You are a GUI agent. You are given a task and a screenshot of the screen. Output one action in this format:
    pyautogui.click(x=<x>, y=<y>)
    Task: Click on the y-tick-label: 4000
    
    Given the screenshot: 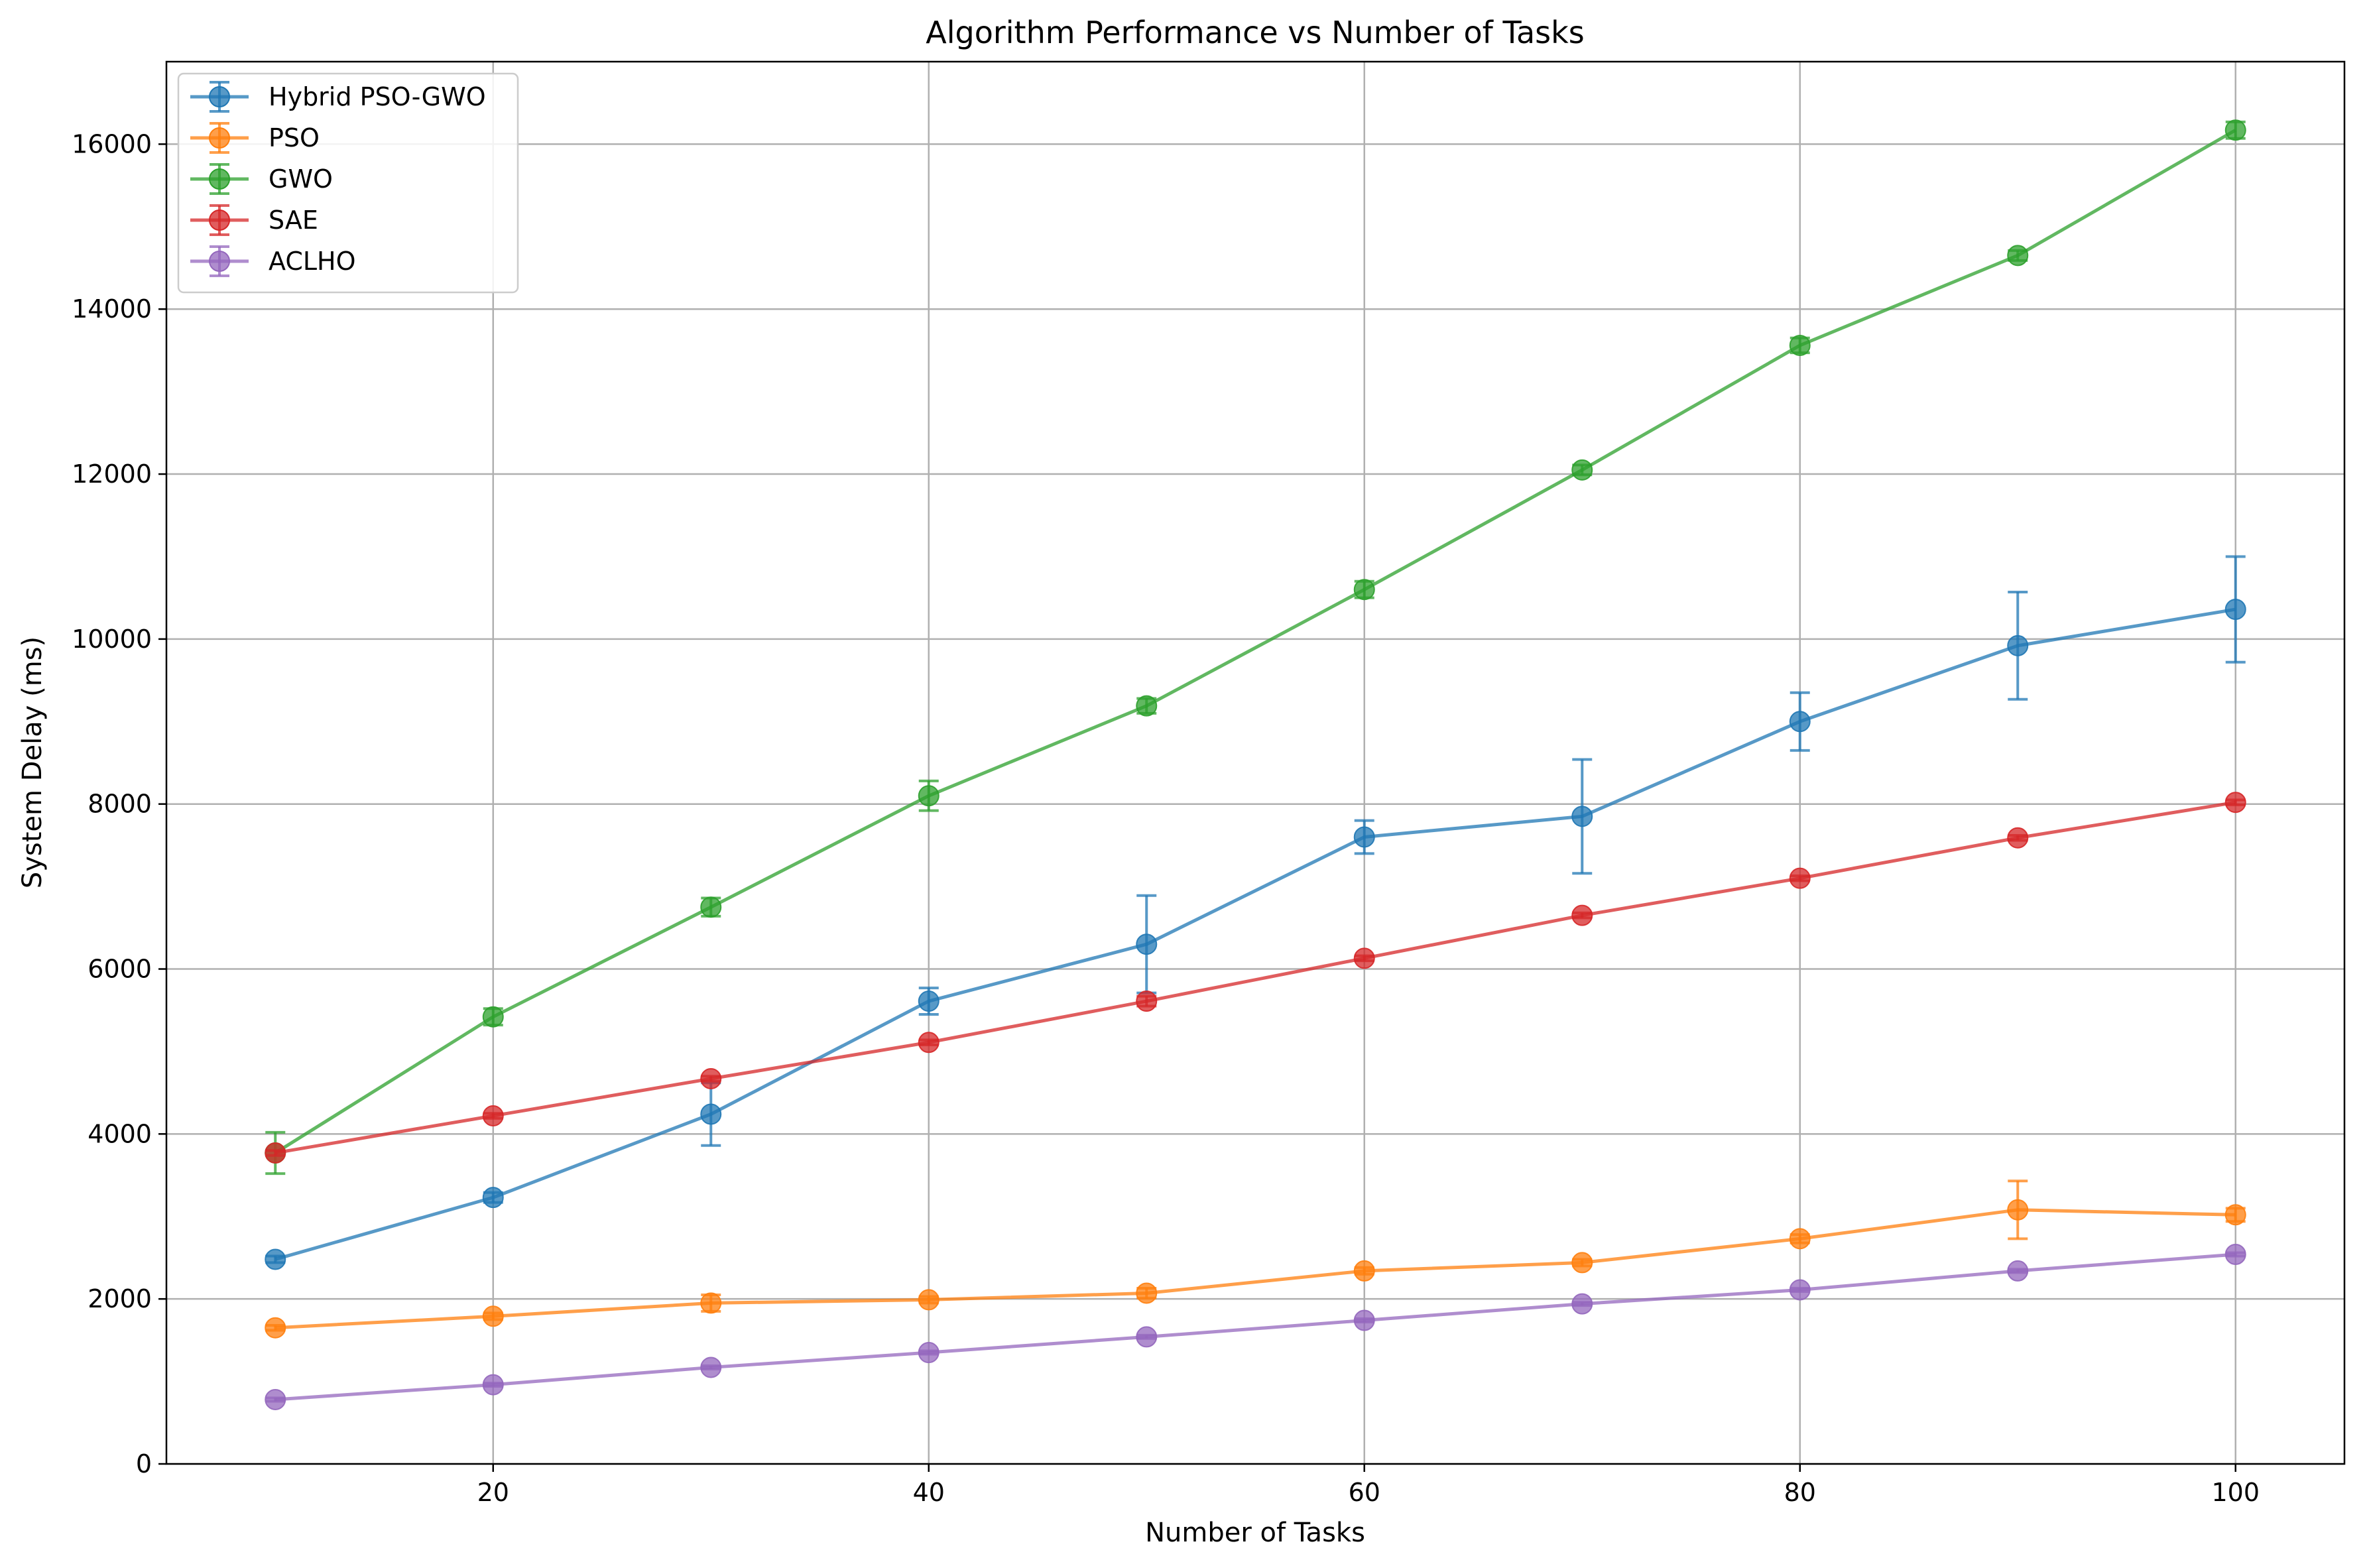 What is the action you would take?
    pyautogui.click(x=120, y=1133)
    